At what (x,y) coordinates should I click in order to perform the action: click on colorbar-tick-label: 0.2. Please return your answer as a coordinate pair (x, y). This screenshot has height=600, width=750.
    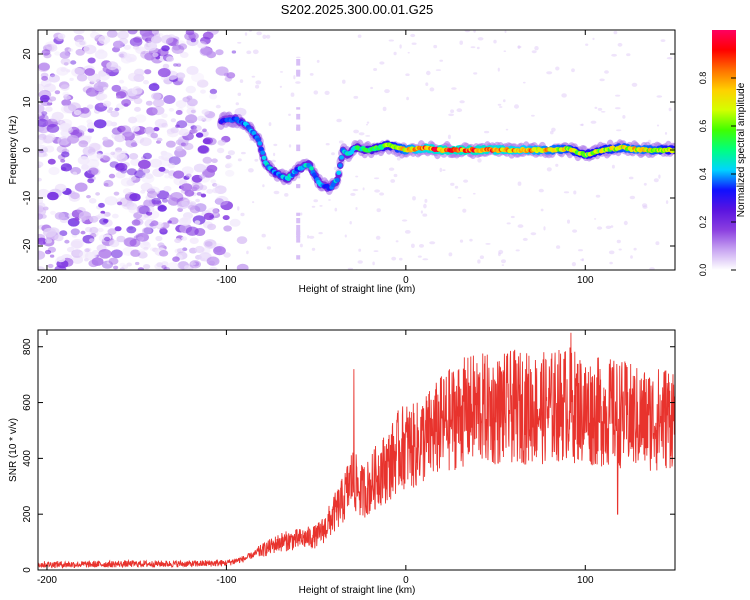
    Looking at the image, I should click on (703, 222).